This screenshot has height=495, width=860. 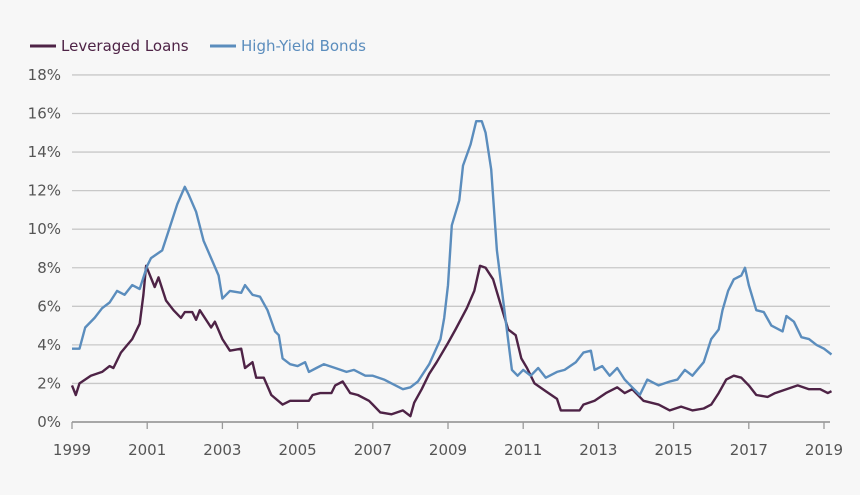 What do you see at coordinates (44, 229) in the screenshot?
I see `y-tick-label: 10%` at bounding box center [44, 229].